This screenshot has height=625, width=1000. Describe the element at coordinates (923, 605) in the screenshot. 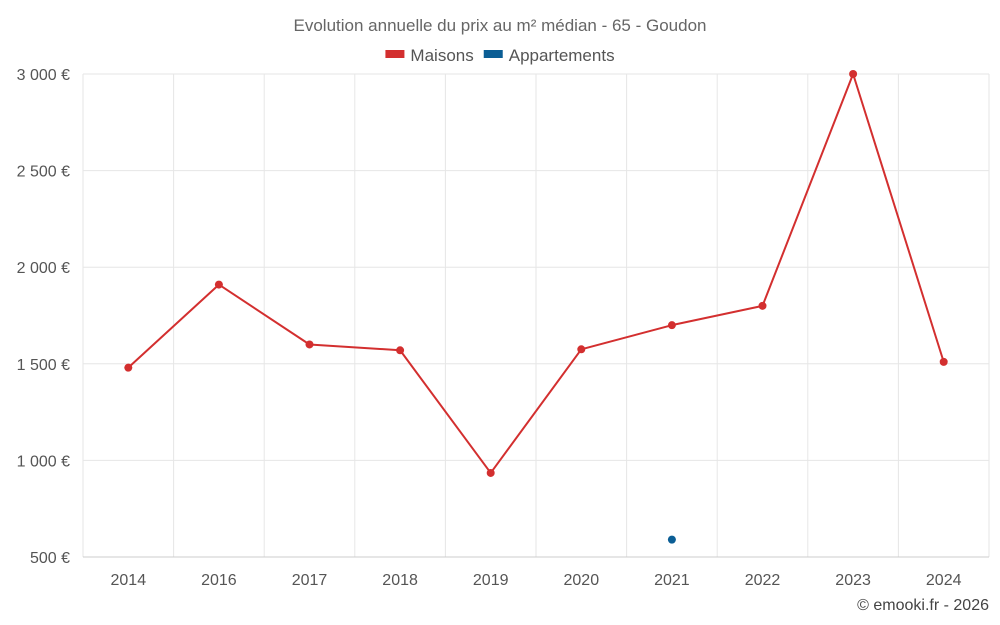

I see `credit-text: © emooki.fr - 2026` at that location.